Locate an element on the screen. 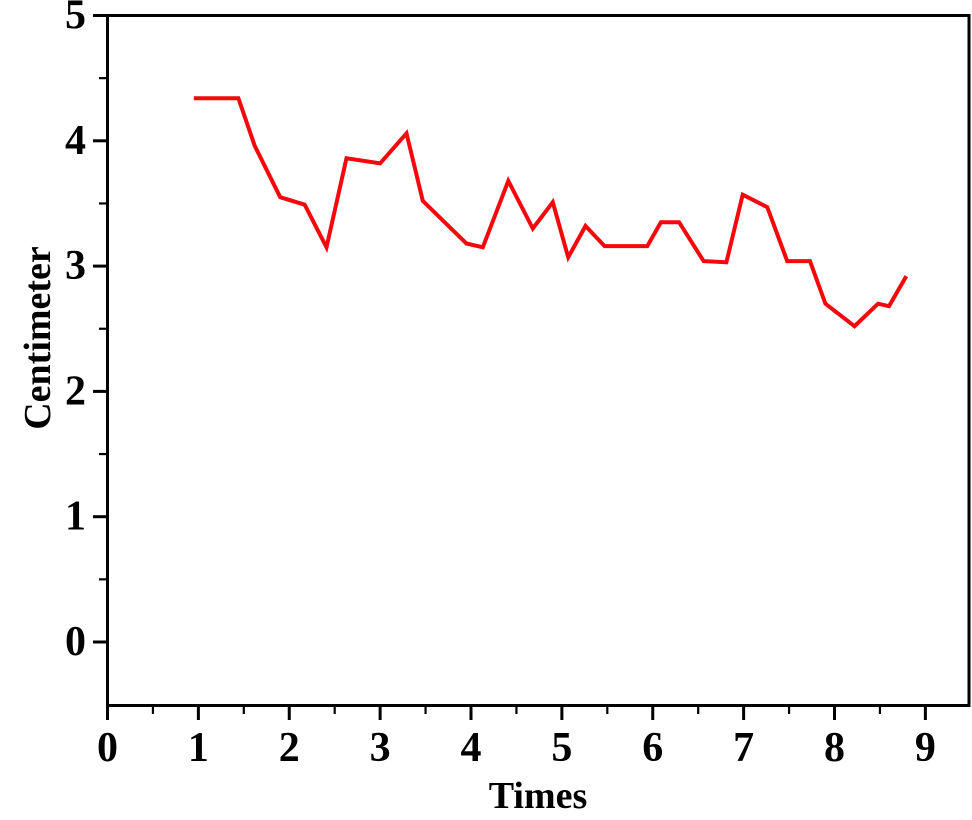 This screenshot has width=972, height=820. y-axis-label: Centimeter is located at coordinates (38, 338).